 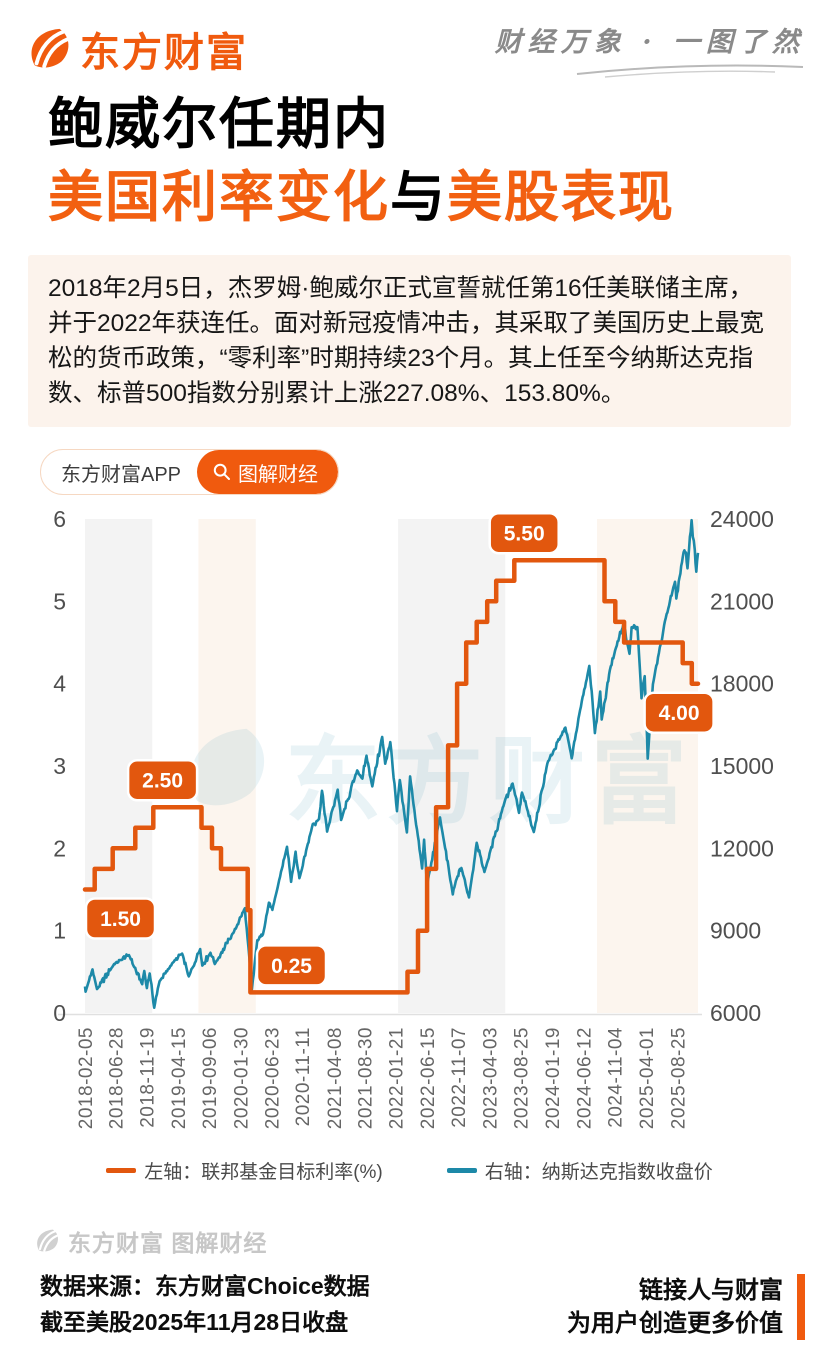 What do you see at coordinates (675, 1323) in the screenshot?
I see `slogan-line2: 为用户创造更多价值` at bounding box center [675, 1323].